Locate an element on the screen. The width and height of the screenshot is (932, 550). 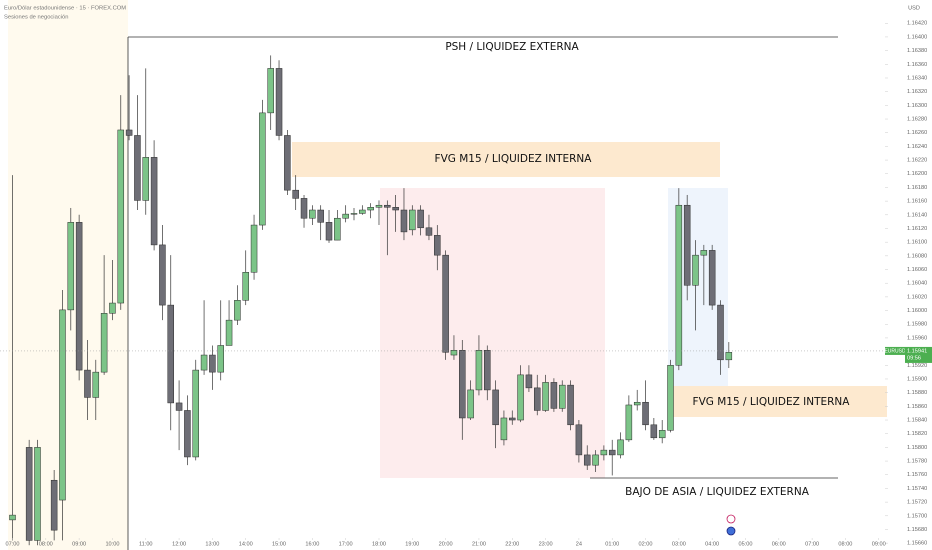
y-tick-label: 1.16420 is located at coordinates (917, 24).